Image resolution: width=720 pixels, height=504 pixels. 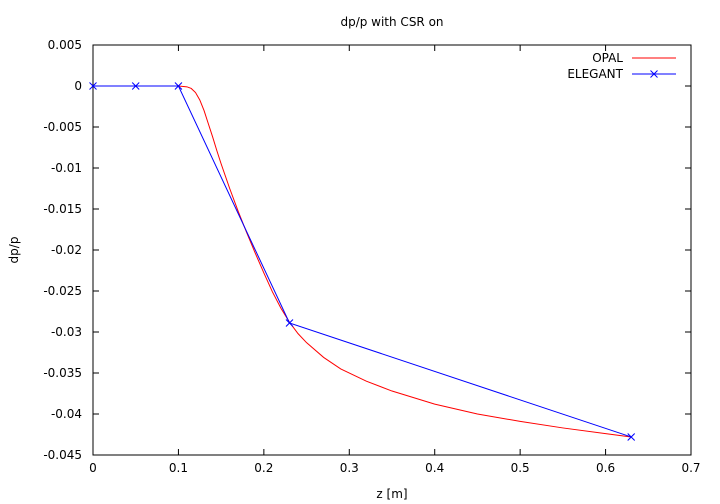 What do you see at coordinates (66, 168) in the screenshot?
I see `y-tick-label: -0.01` at bounding box center [66, 168].